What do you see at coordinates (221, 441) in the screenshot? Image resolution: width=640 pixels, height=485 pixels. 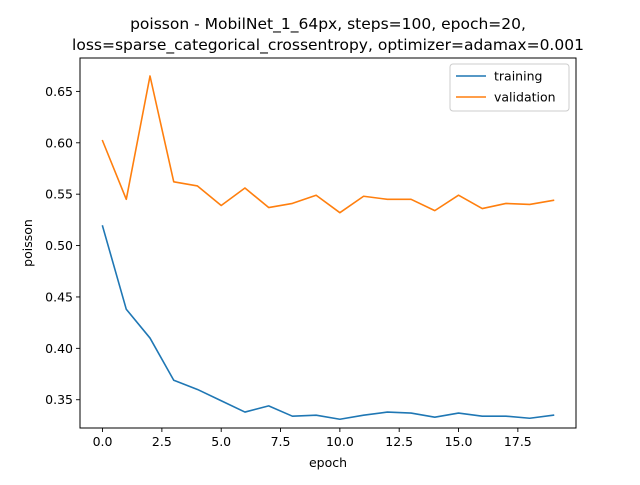 I see `x-tick-label: 5.0` at bounding box center [221, 441].